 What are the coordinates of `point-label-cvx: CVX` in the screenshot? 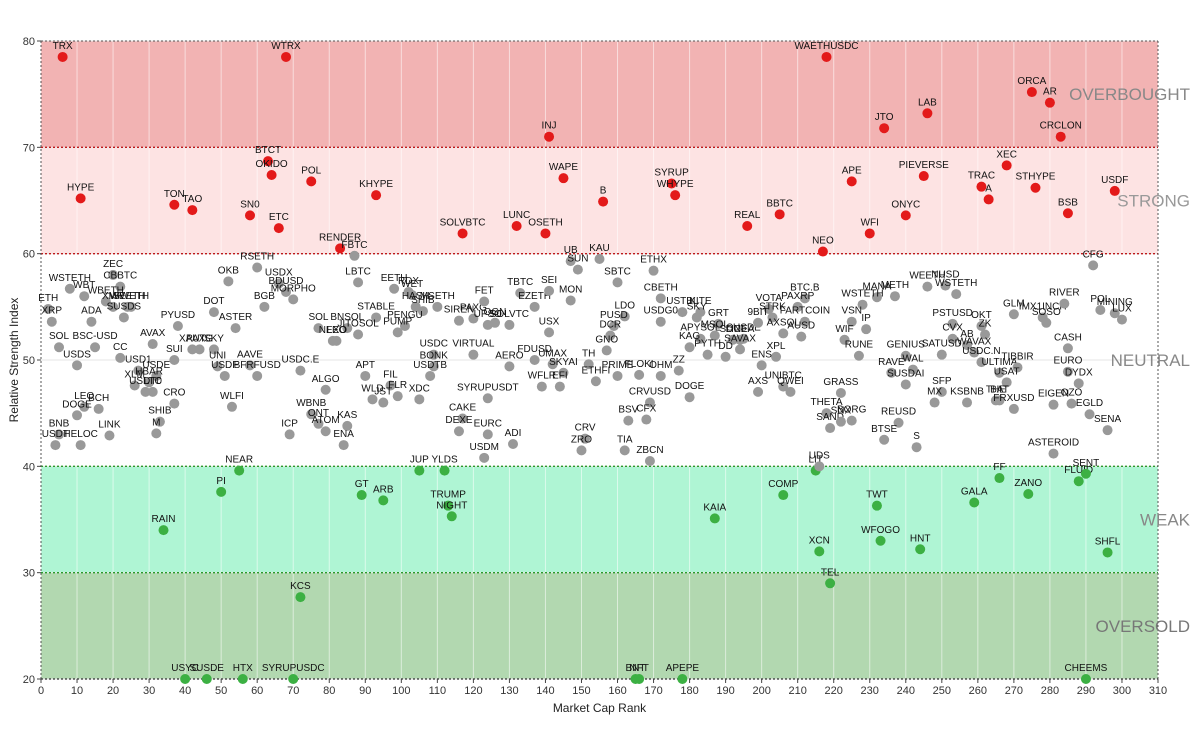 It's located at (952, 328).